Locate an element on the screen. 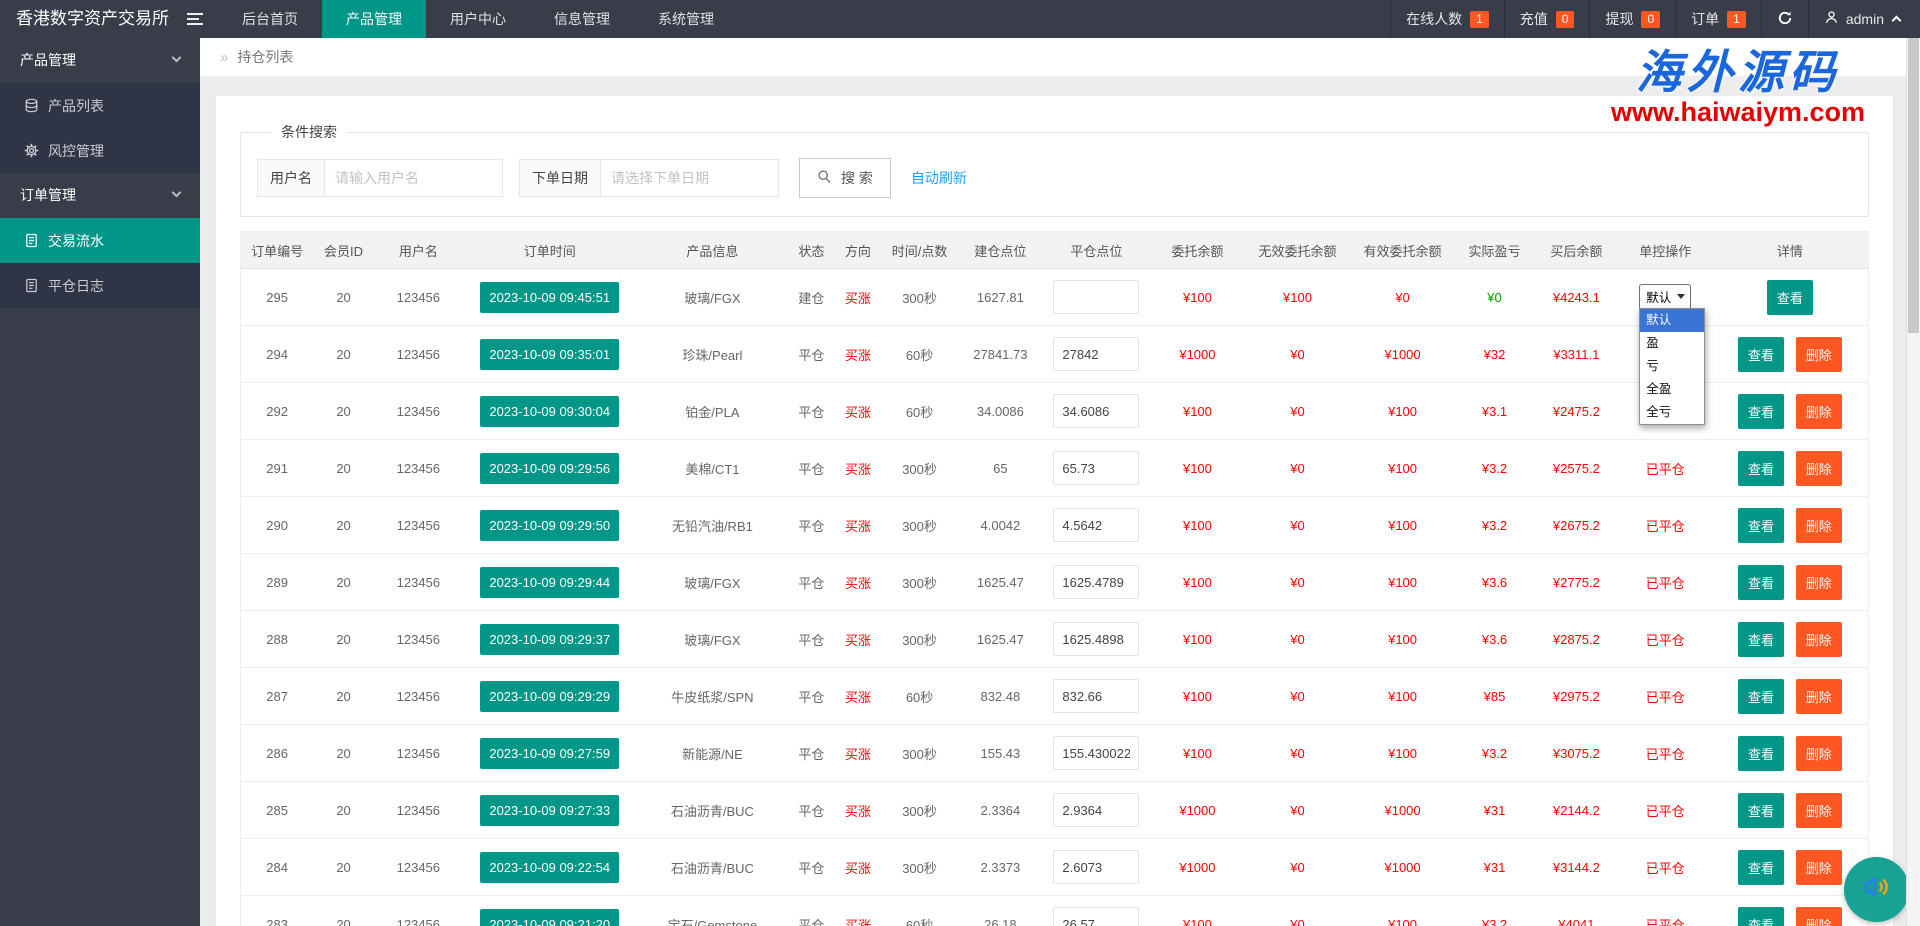 The image size is (1920, 926). sidebar-item-product-list: 产品列表 is located at coordinates (100, 105).